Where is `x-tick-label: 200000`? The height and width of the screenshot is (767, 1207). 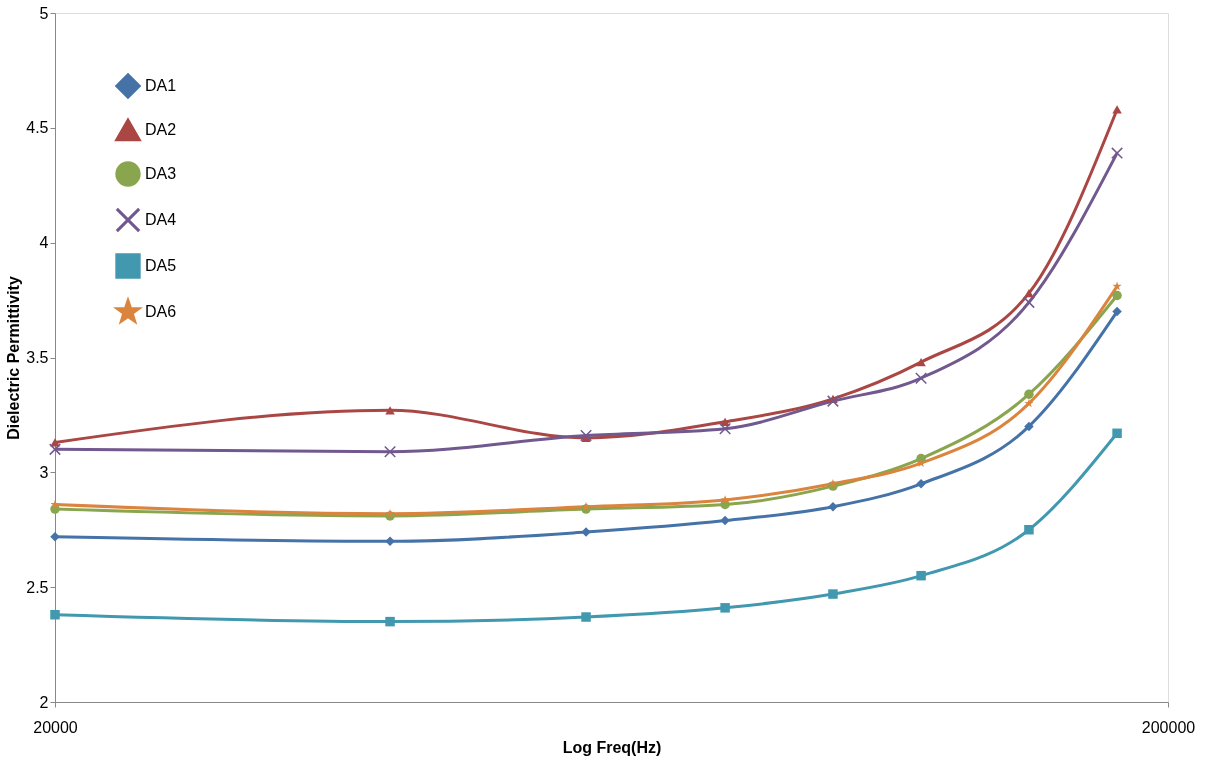
x-tick-label: 200000 is located at coordinates (1168, 727).